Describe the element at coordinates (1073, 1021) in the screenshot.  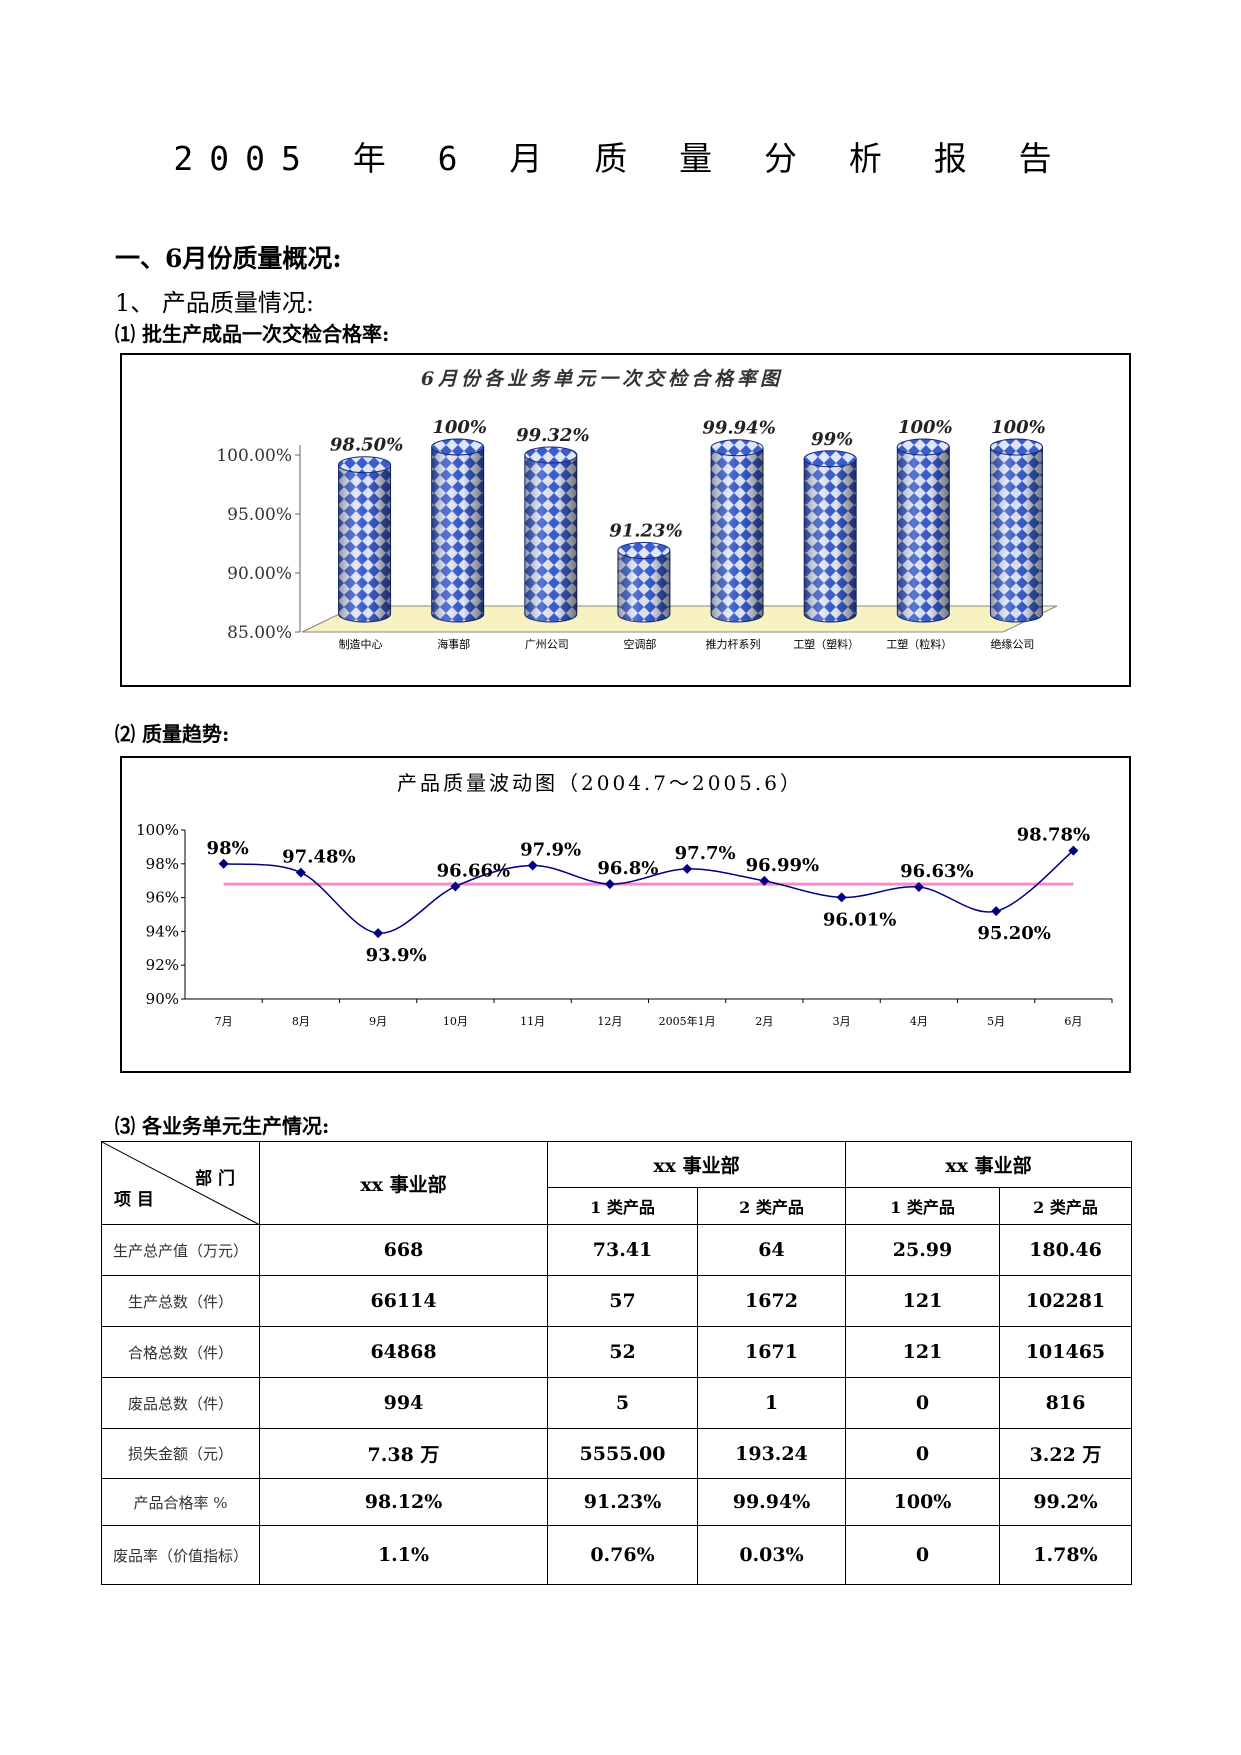
I see `line-category-label: 6月` at that location.